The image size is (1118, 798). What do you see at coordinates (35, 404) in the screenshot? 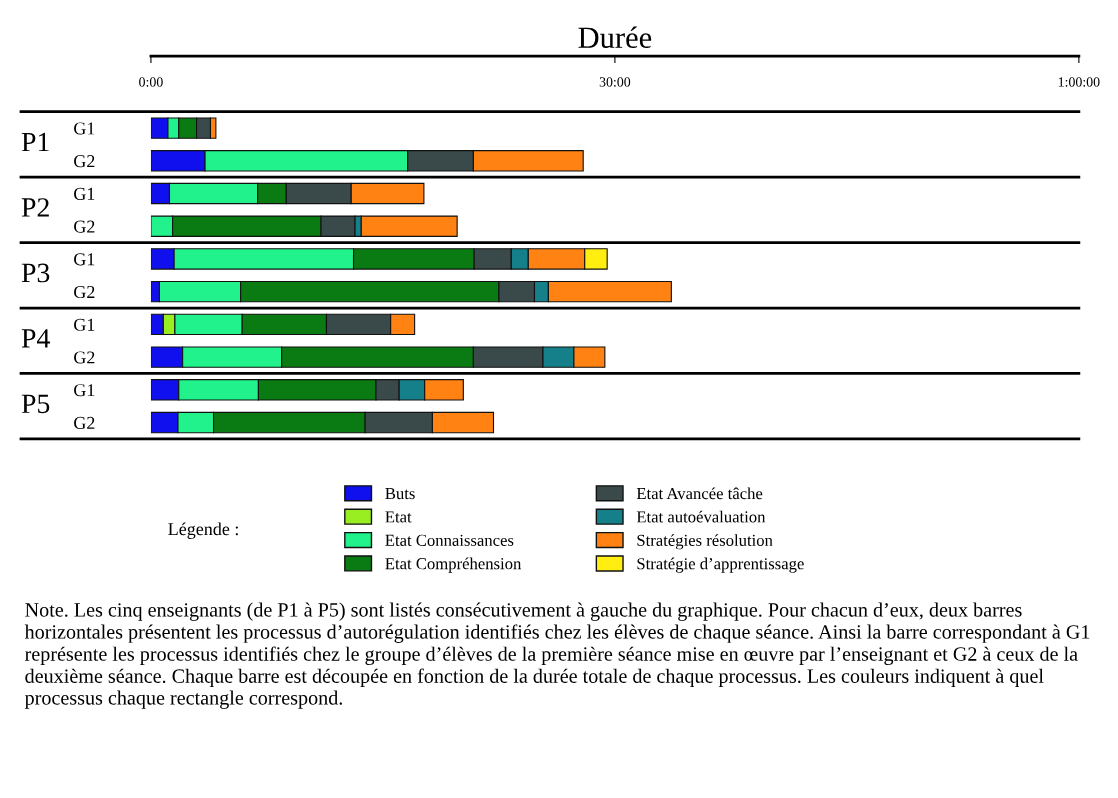
I see `text: P5` at bounding box center [35, 404].